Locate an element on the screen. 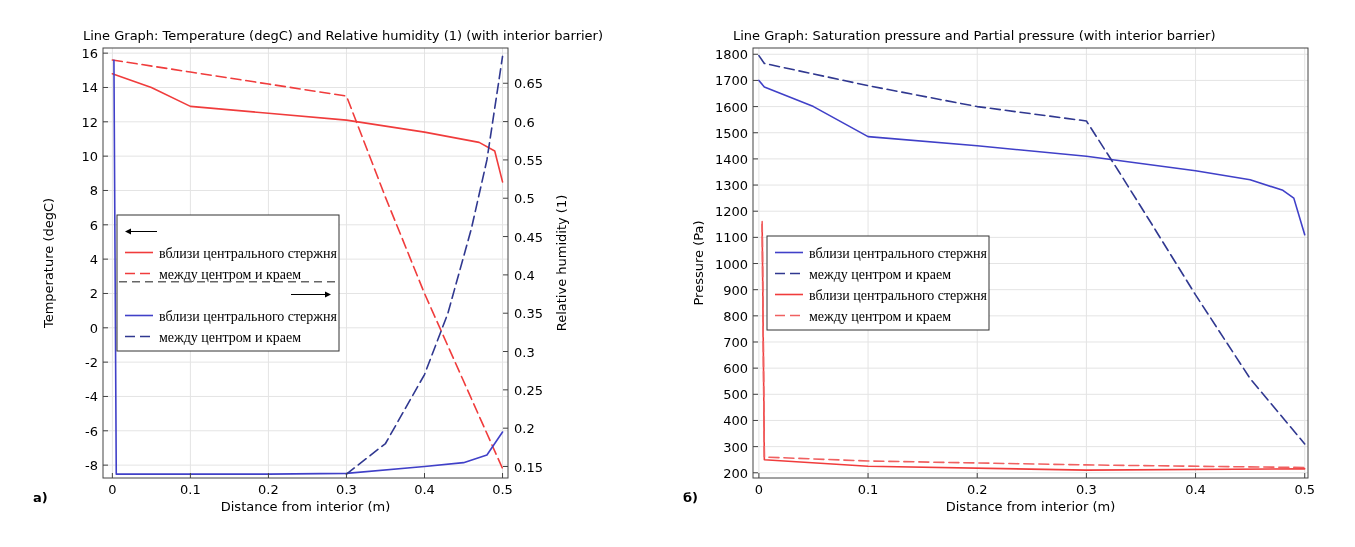 This screenshot has height=547, width=1355. chart-title: Line Graph: Temperature (degC) and Relative humidity (1) (with interior barrier) is located at coordinates (343, 35).